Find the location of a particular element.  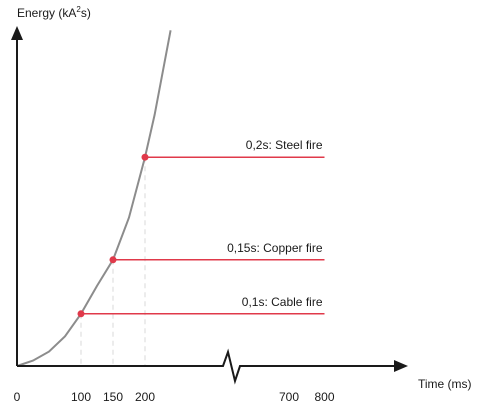

x-tick-label: 200 is located at coordinates (145, 397).